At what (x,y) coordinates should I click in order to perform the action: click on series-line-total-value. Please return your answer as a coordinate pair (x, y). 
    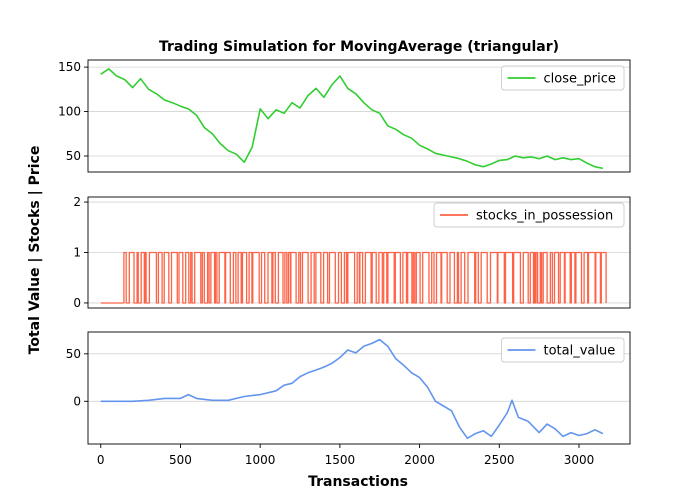
    Looking at the image, I should click on (352, 389).